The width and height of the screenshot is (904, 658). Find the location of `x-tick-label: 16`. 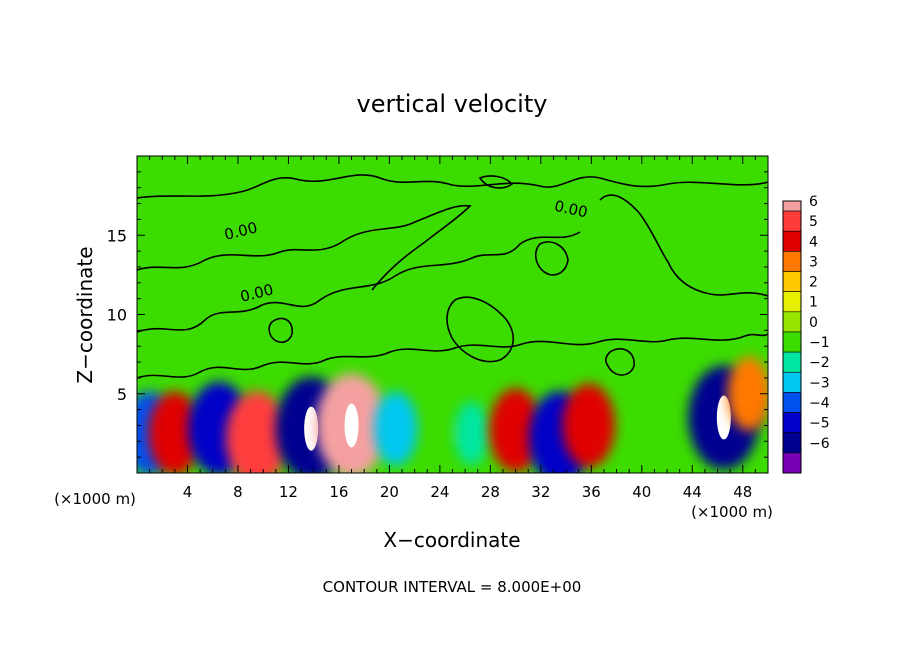

x-tick-label: 16 is located at coordinates (338, 492).